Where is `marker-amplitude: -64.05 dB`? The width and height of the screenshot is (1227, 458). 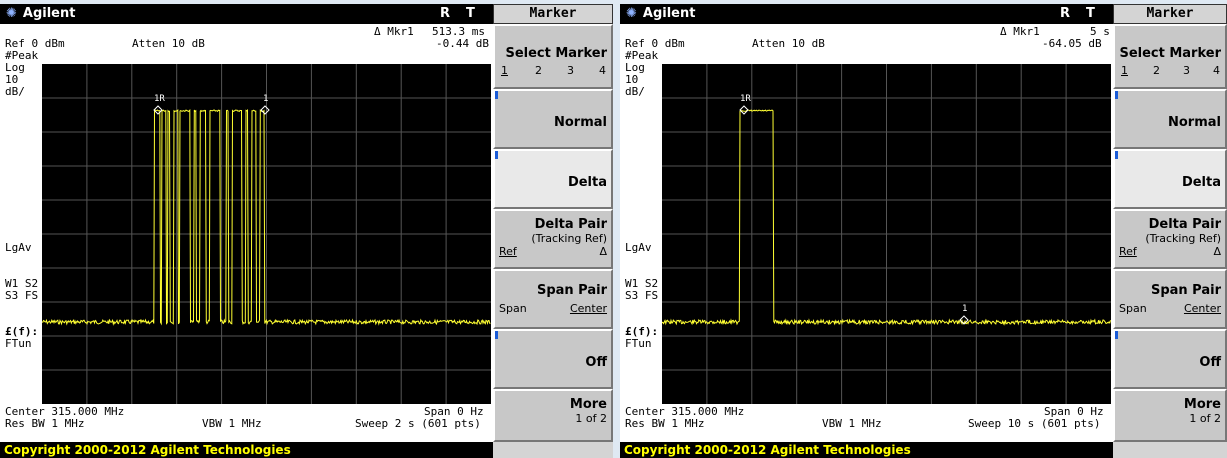 marker-amplitude: -64.05 dB is located at coordinates (1072, 43).